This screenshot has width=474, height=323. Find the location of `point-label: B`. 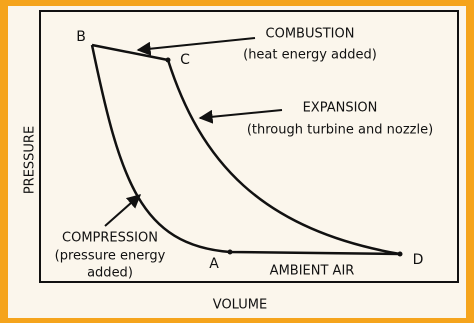

point-label: B is located at coordinates (81, 37).